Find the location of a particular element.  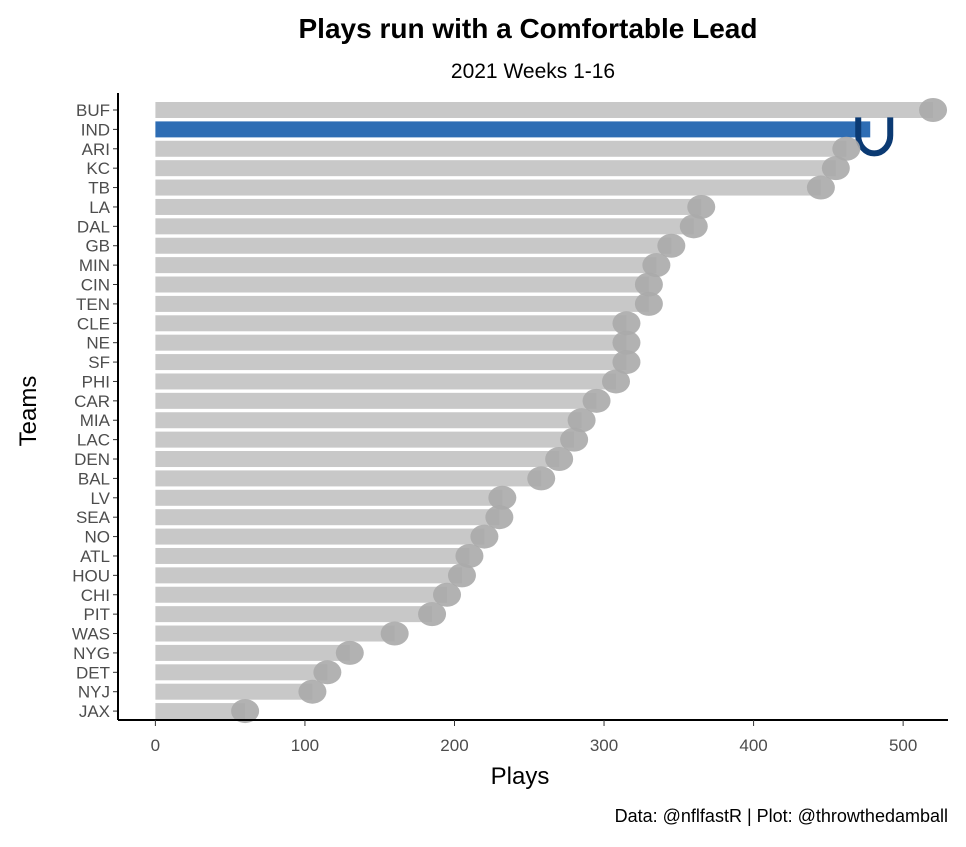

logo-den-icon is located at coordinates (559, 459).